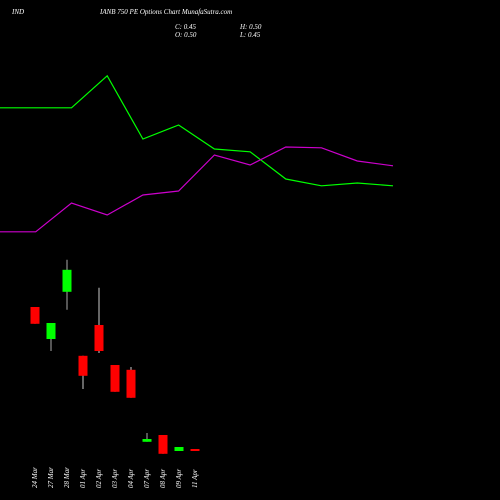 The height and width of the screenshot is (500, 500). I want to click on x-tick-label: 03 Apr, so click(115, 478).